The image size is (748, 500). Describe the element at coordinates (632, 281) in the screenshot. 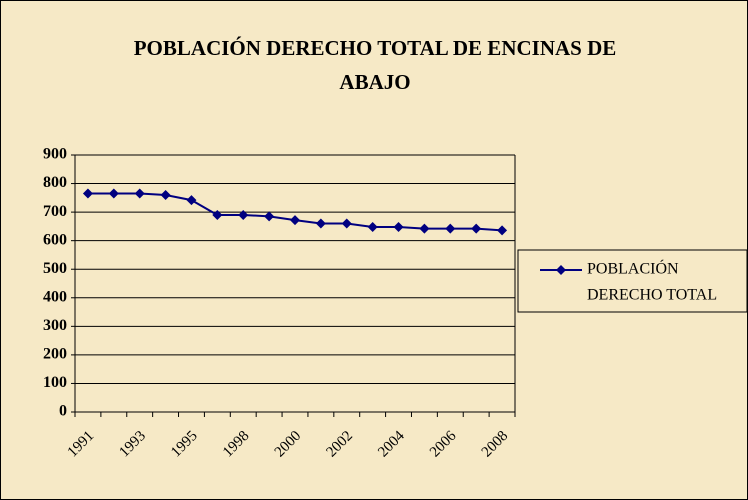

I see `legend-box` at that location.